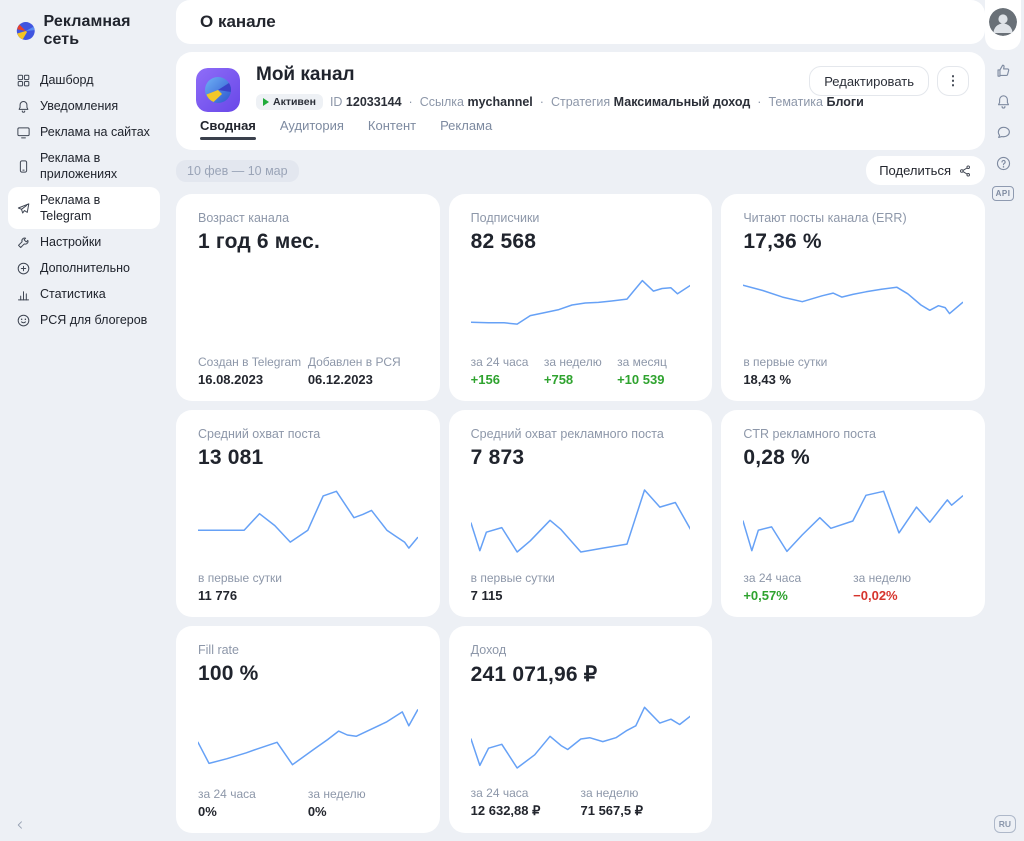  Describe the element at coordinates (67, 80) in the screenshot. I see `sidebar-item-label: Дашборд` at that location.